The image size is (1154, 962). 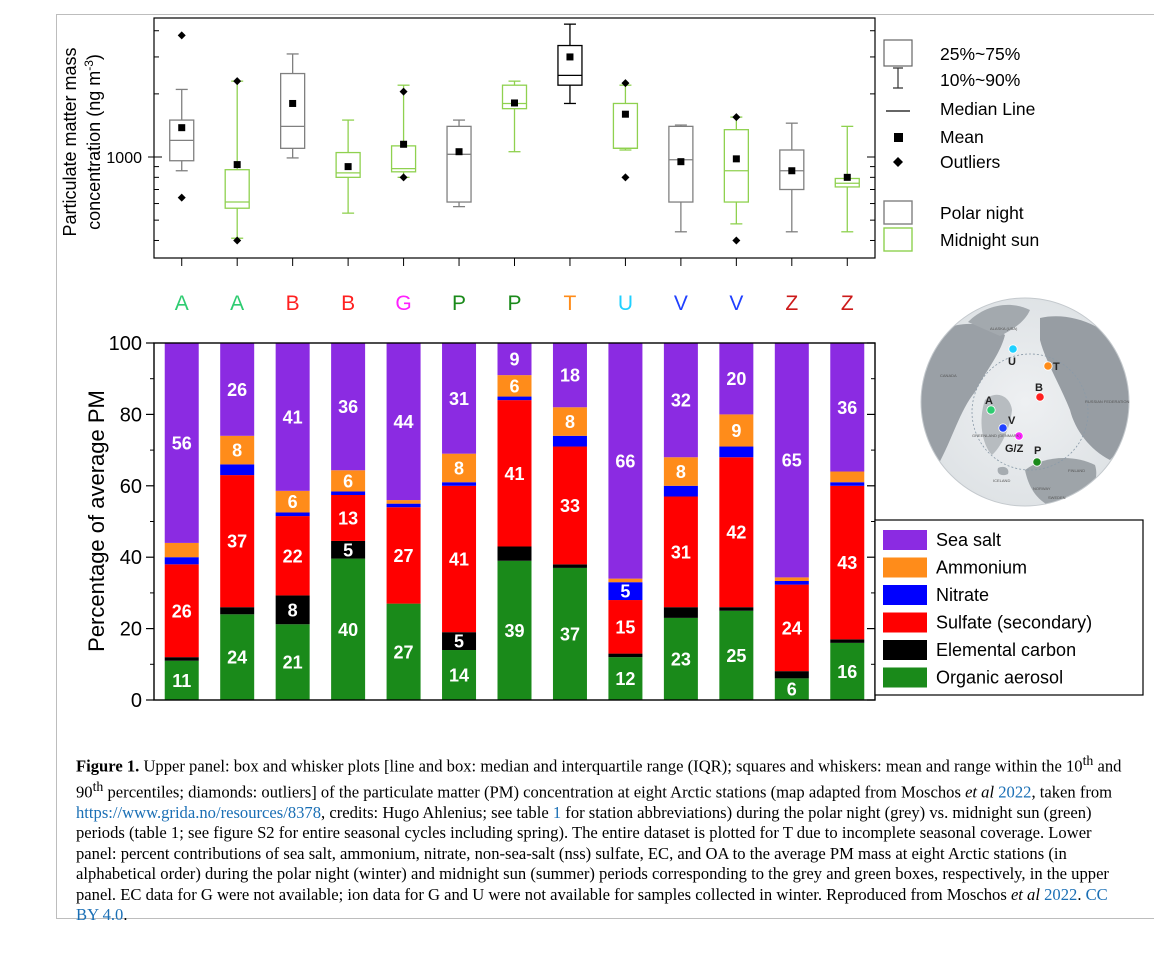 What do you see at coordinates (736, 533) in the screenshot?
I see `bar-data-label: 42` at bounding box center [736, 533].